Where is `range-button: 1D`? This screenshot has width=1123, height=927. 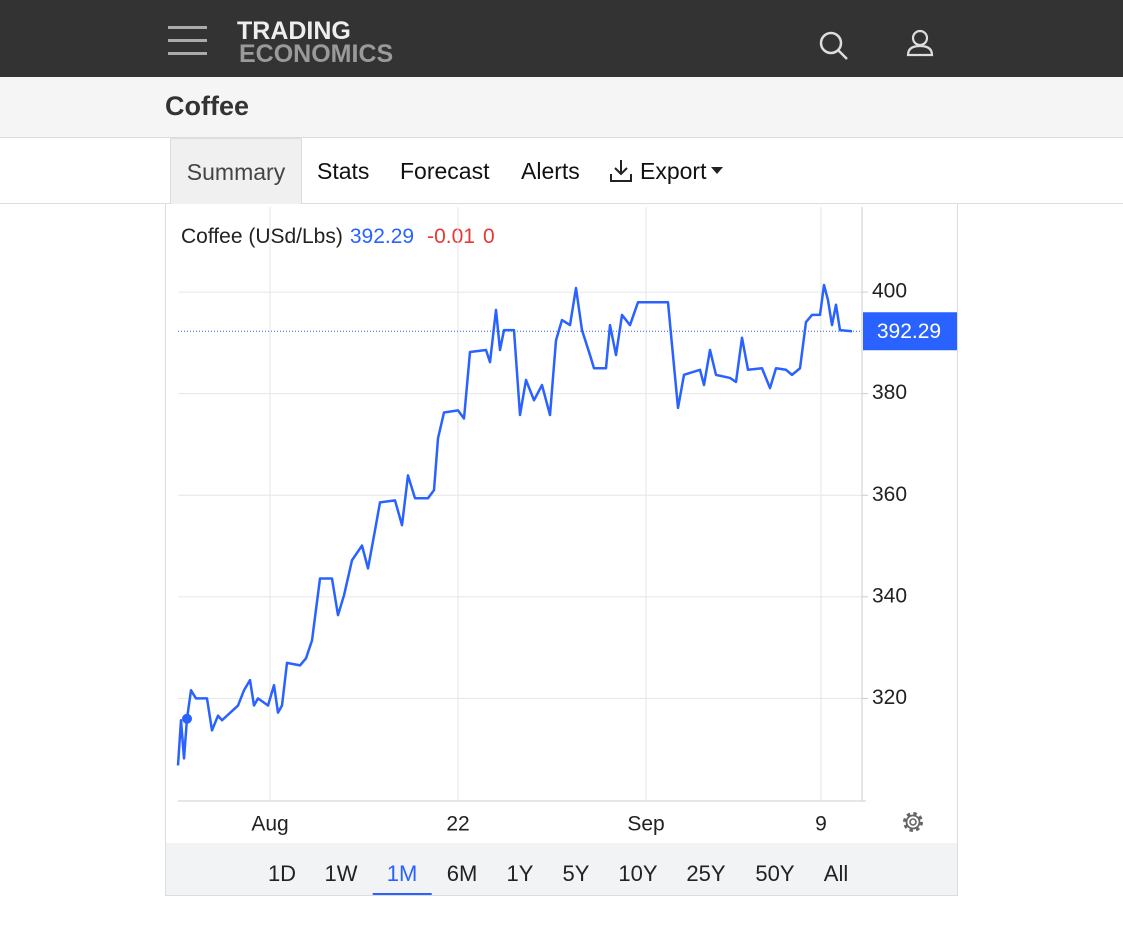 range-button: 1D is located at coordinates (282, 873).